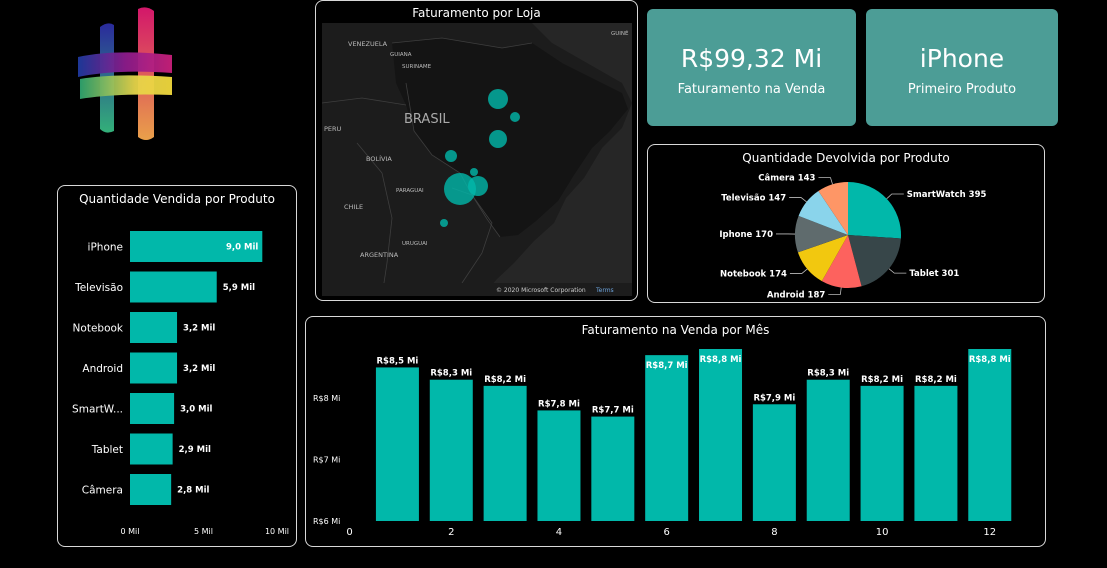 The height and width of the screenshot is (568, 1107). Describe the element at coordinates (196, 410) in the screenshot. I see `qty-bar-value-label: 3,0 Mil` at that location.